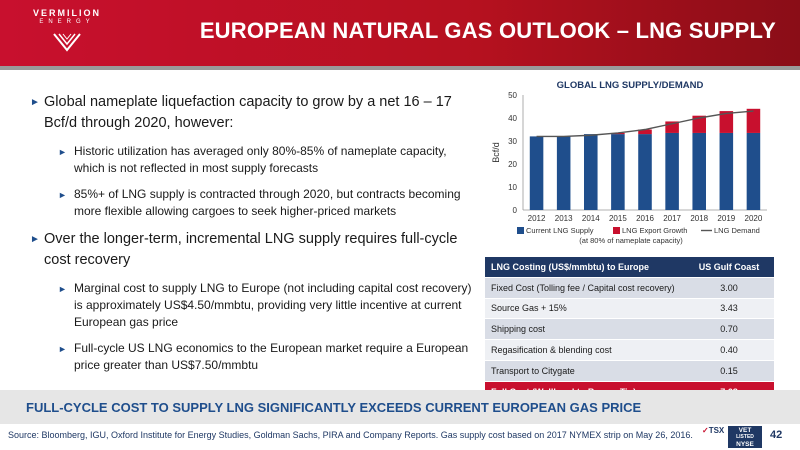 This screenshot has height=450, width=800. Describe the element at coordinates (716, 430) in the screenshot. I see `tsx-label: TSX` at that location.